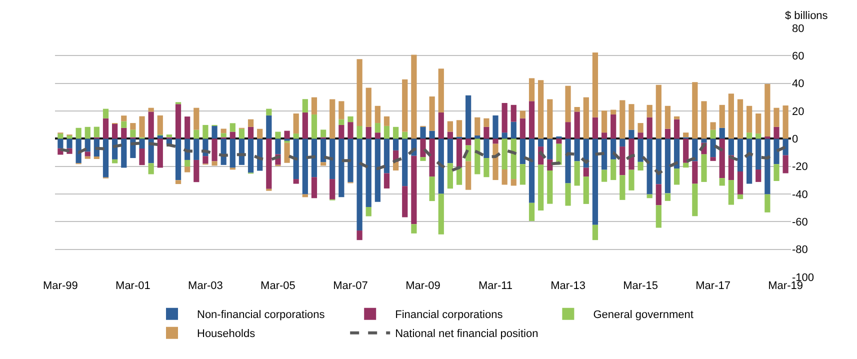 The image size is (857, 359). Describe the element at coordinates (798, 84) in the screenshot. I see `y-tick-label: 40` at that location.